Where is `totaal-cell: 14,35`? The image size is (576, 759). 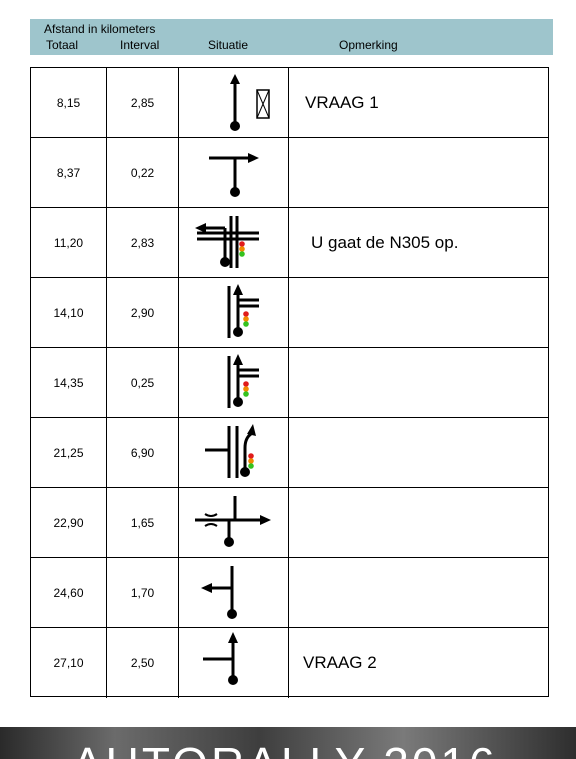 totaal-cell: 14,35 is located at coordinates (68, 382).